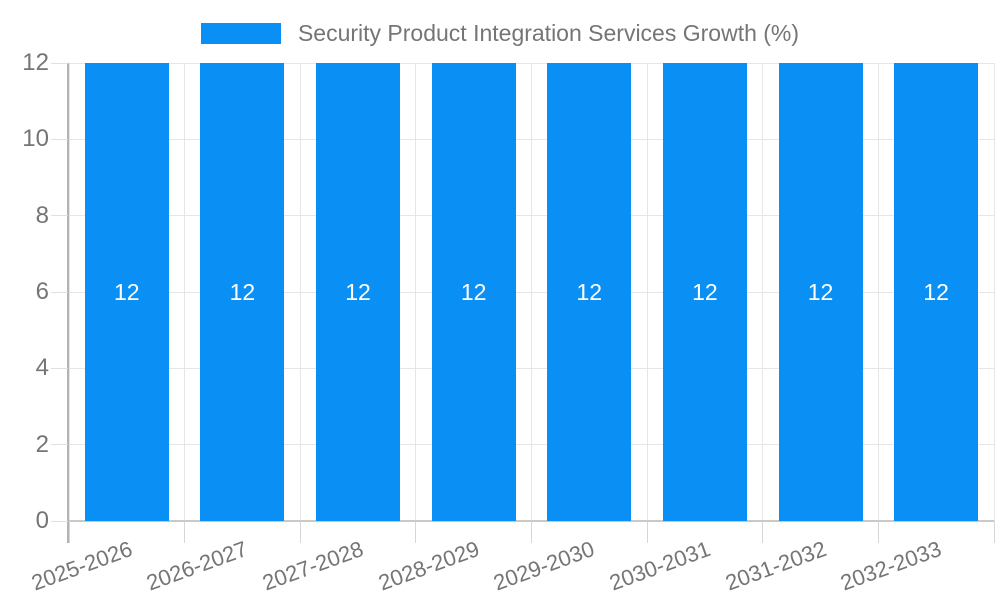 The width and height of the screenshot is (1000, 600). I want to click on y-tick-label: 4, so click(42, 368).